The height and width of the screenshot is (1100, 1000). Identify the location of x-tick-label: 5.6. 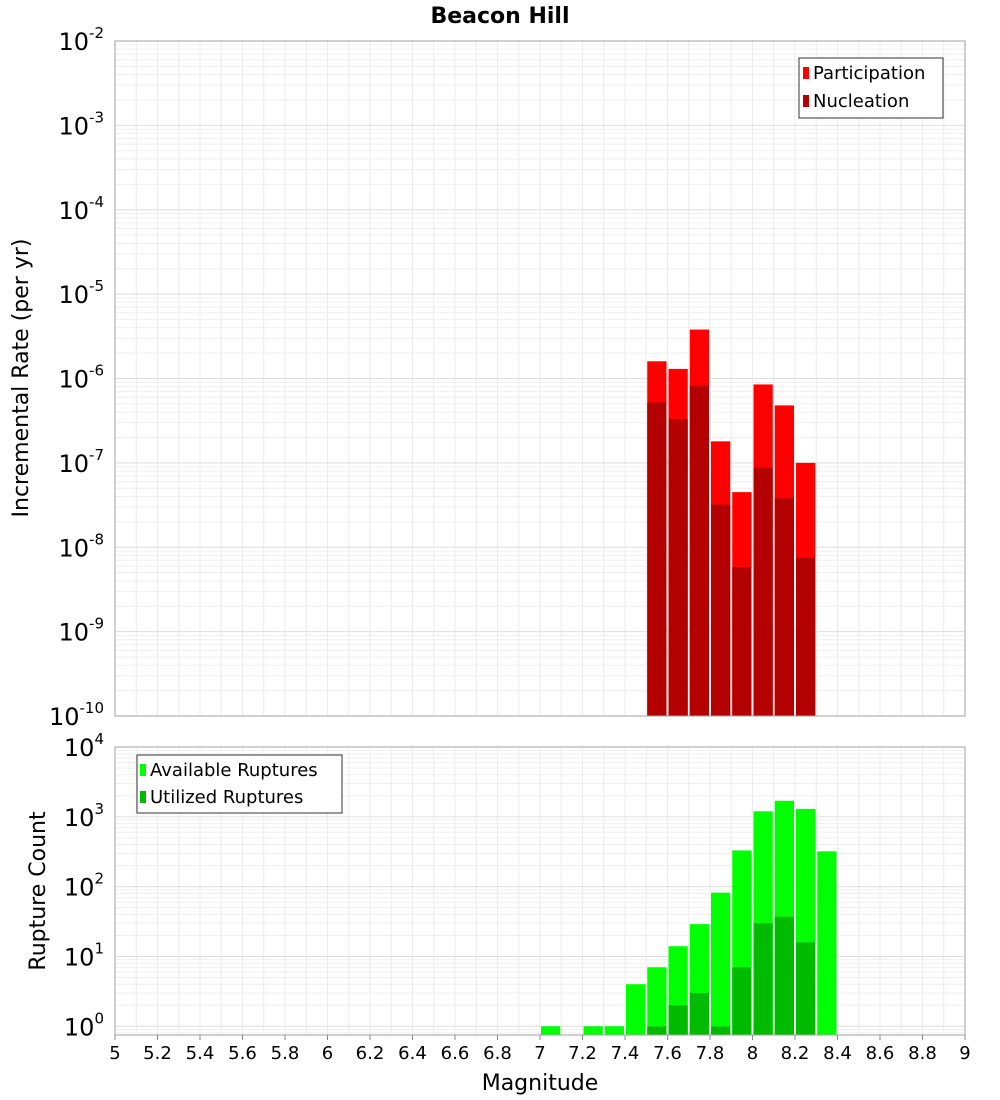
(242, 1053).